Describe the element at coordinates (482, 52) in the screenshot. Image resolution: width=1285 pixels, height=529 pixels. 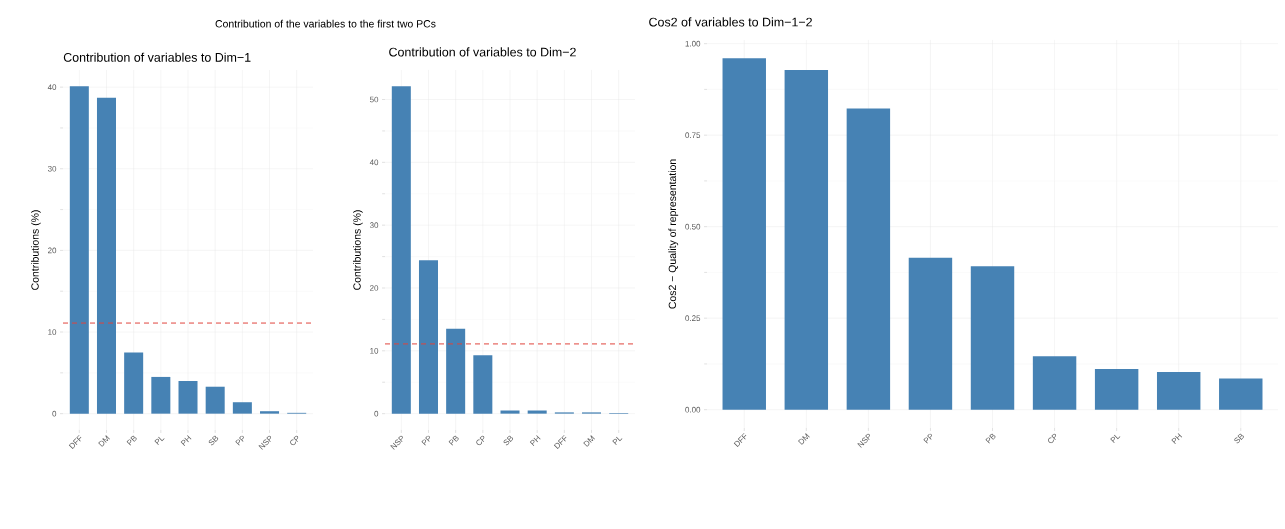
I see `chart-title: Contribution of variables to Dim−2` at that location.